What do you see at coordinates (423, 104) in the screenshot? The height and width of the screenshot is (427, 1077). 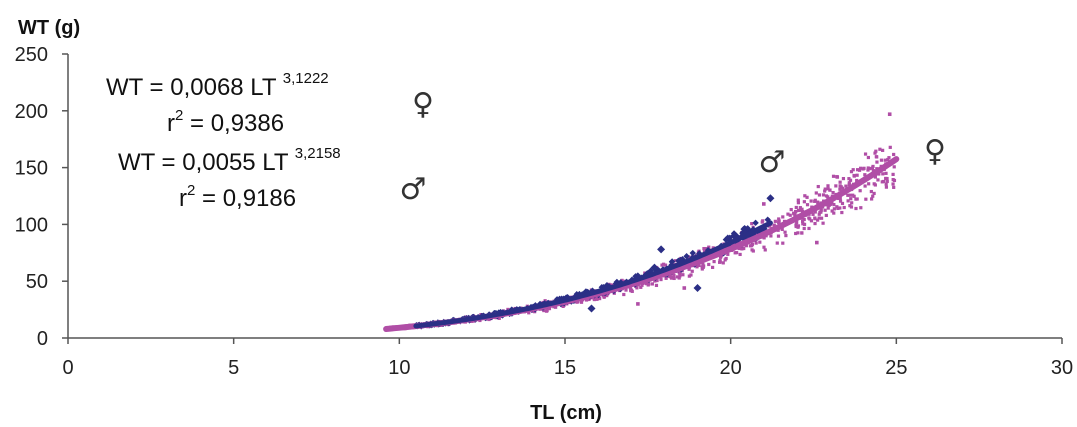 I see `female-symbol-left: ♀` at bounding box center [423, 104].